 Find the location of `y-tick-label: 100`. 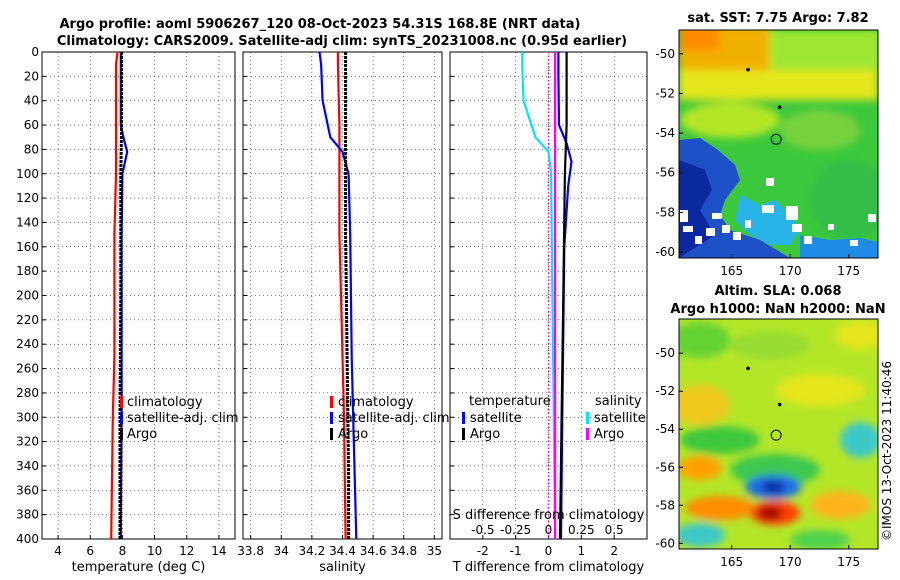

y-tick-label: 100 is located at coordinates (27, 174).